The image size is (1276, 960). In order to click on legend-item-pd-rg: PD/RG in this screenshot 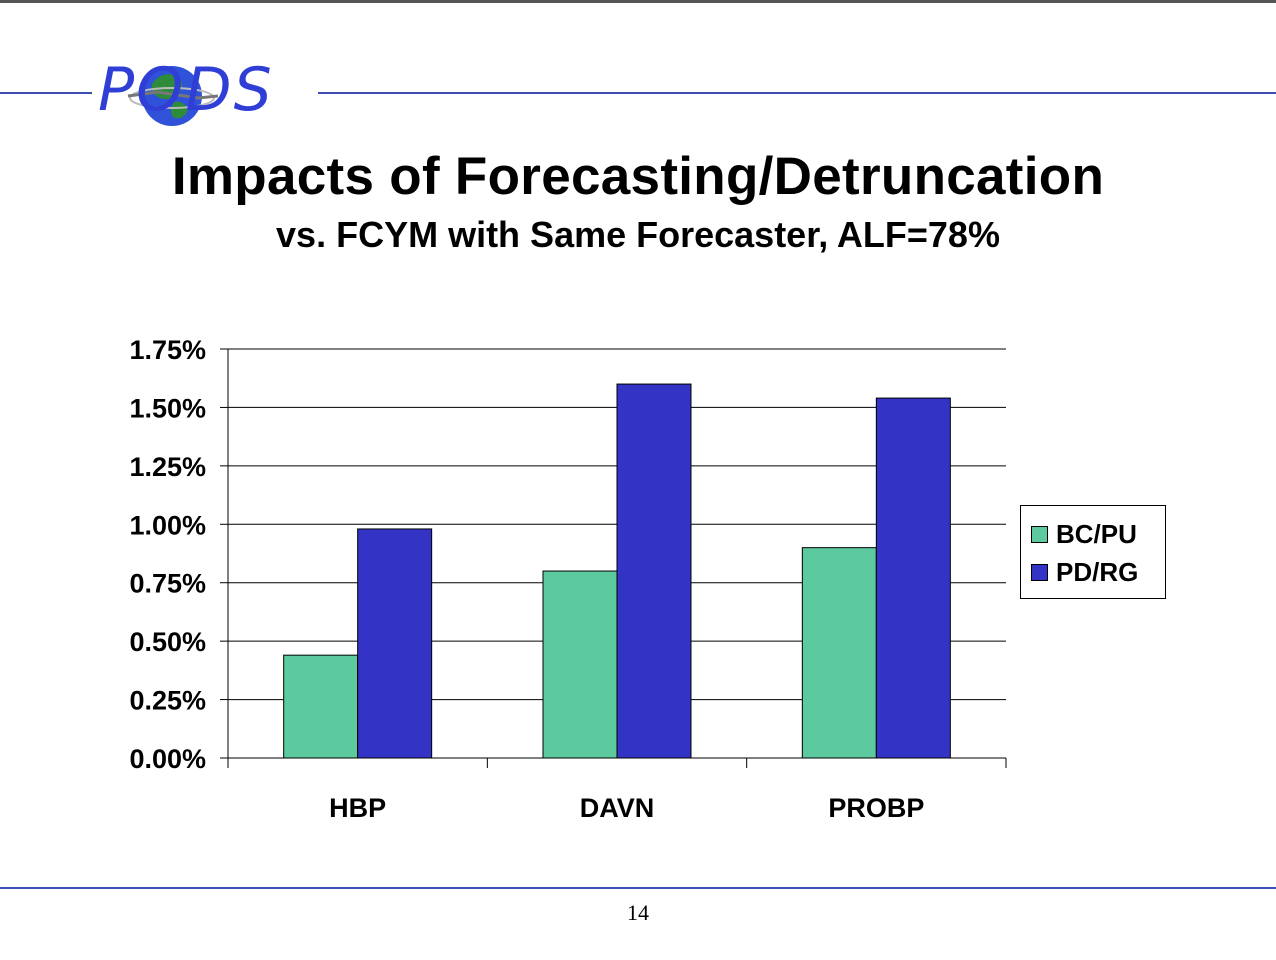, I will do `click(1084, 572)`.